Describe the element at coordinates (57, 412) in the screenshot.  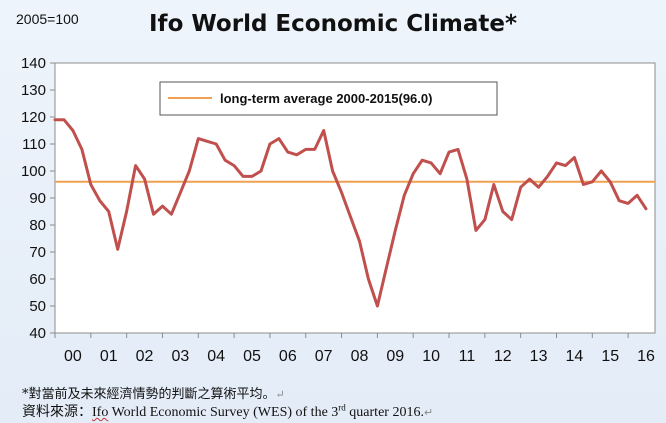
I see `source-prefix: 資料來源：` at that location.